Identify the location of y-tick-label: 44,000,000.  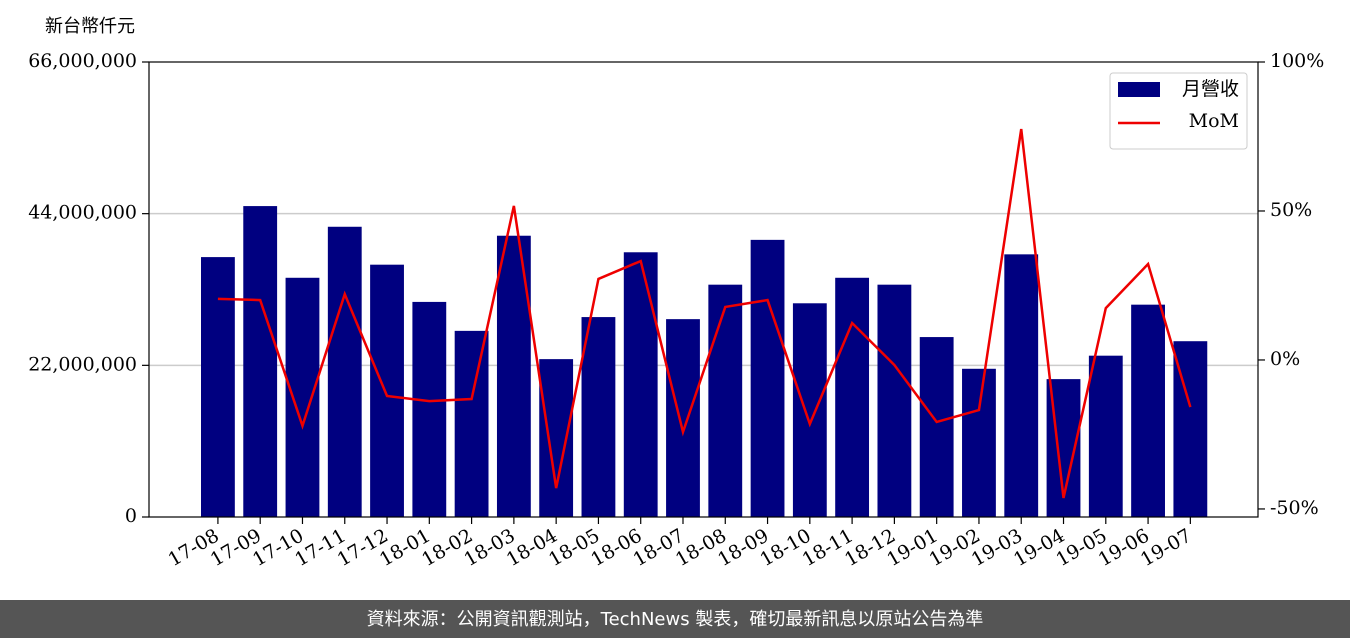
(82, 213).